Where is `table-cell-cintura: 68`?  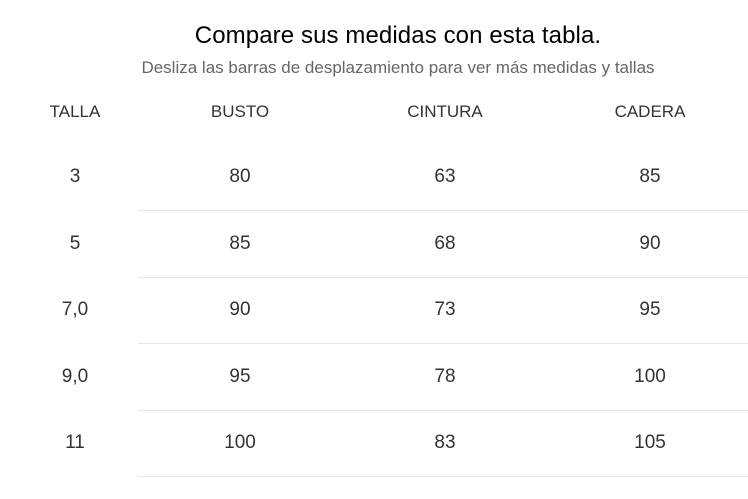 table-cell-cintura: 68 is located at coordinates (445, 243).